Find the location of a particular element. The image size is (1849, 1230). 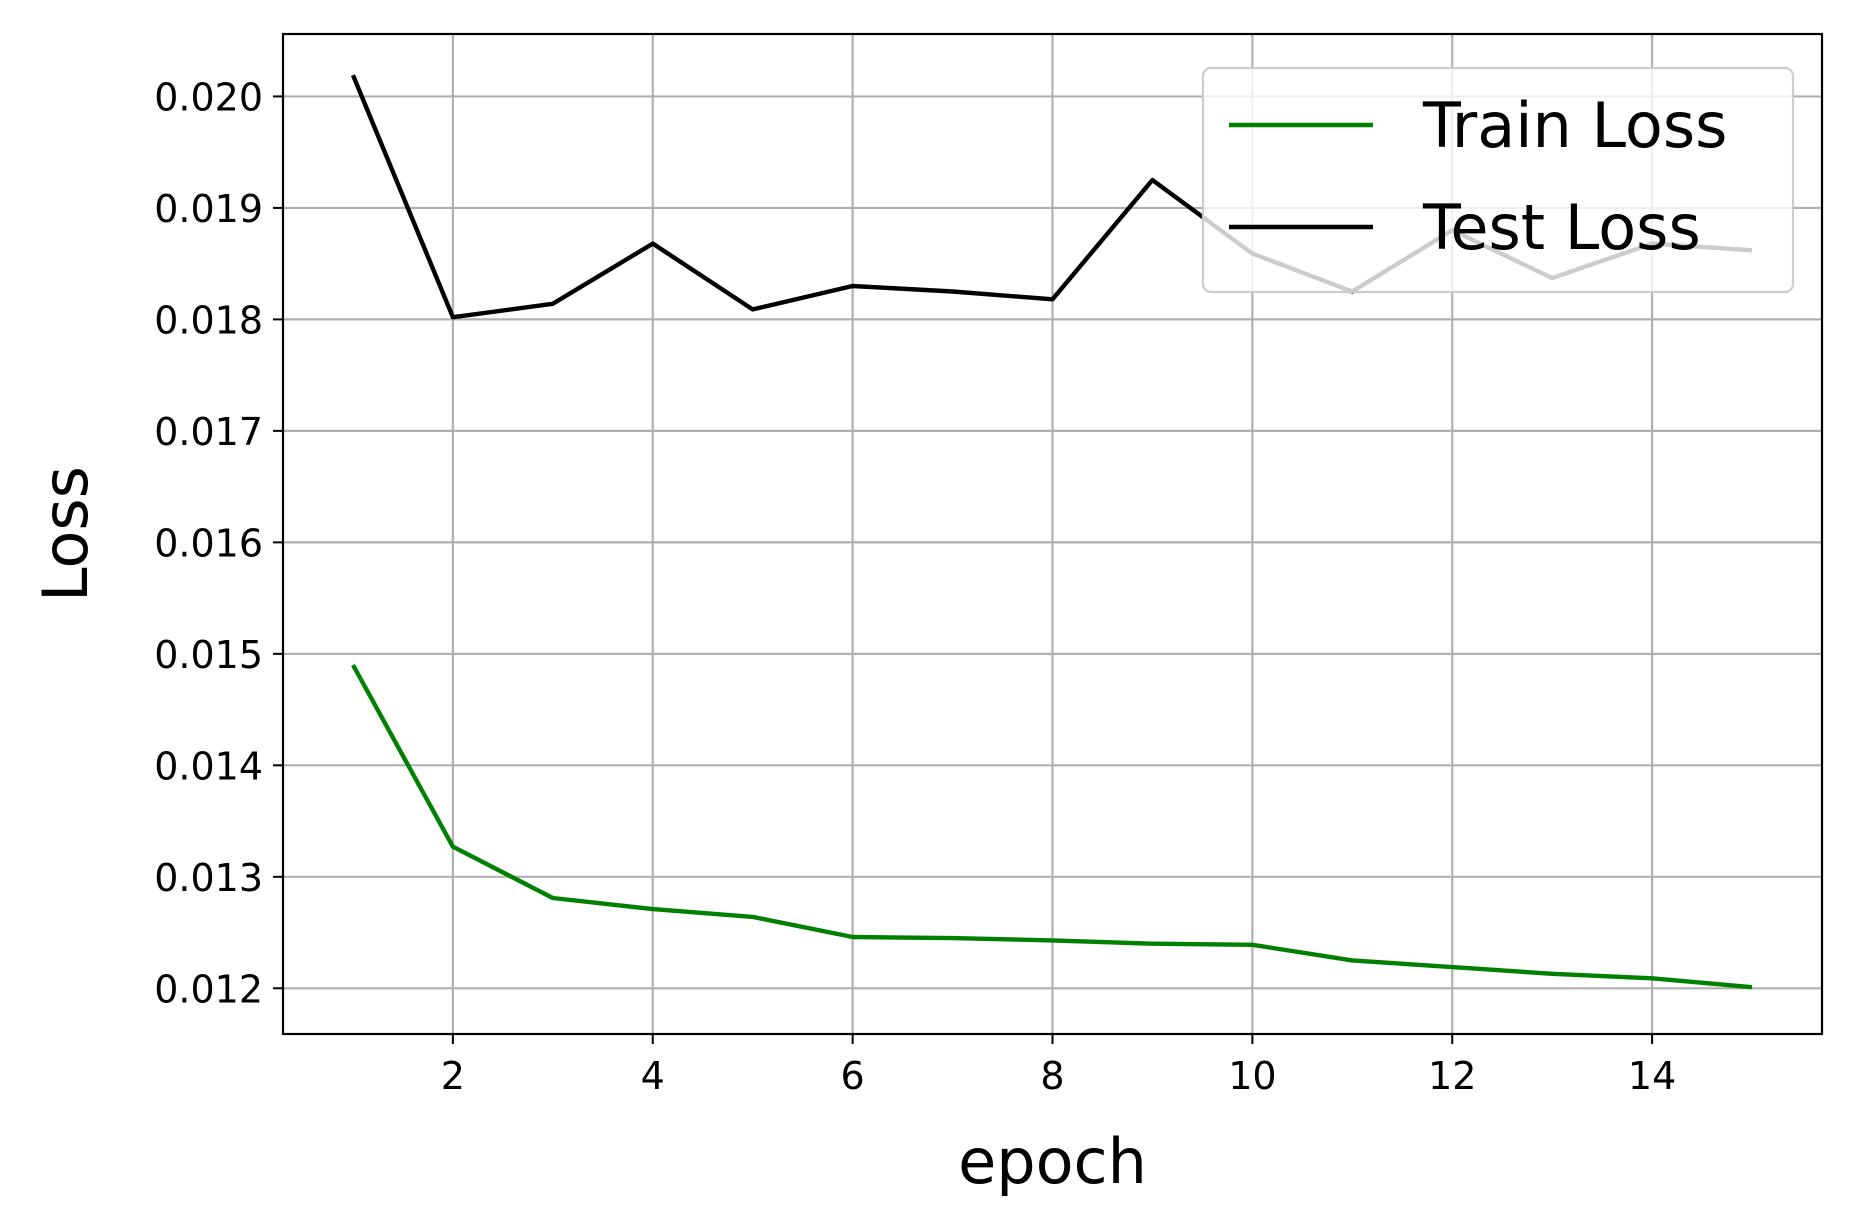

y-tick-label: 0.014 is located at coordinates (208, 766).